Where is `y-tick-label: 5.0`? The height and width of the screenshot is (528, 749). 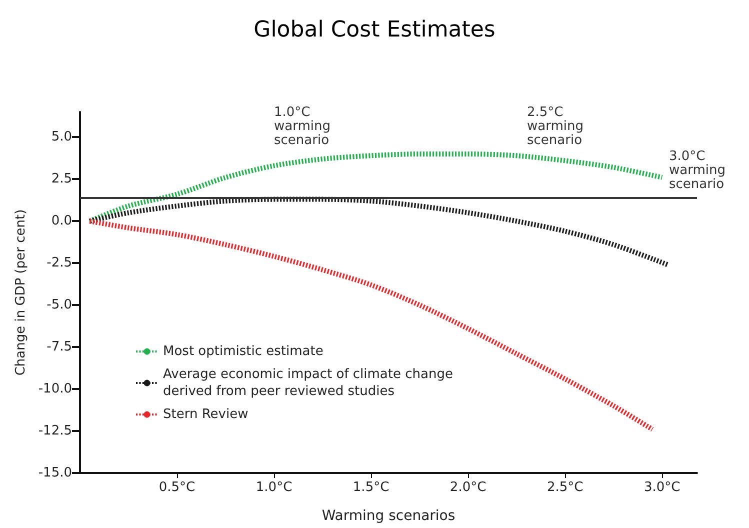 y-tick-label: 5.0 is located at coordinates (61, 137).